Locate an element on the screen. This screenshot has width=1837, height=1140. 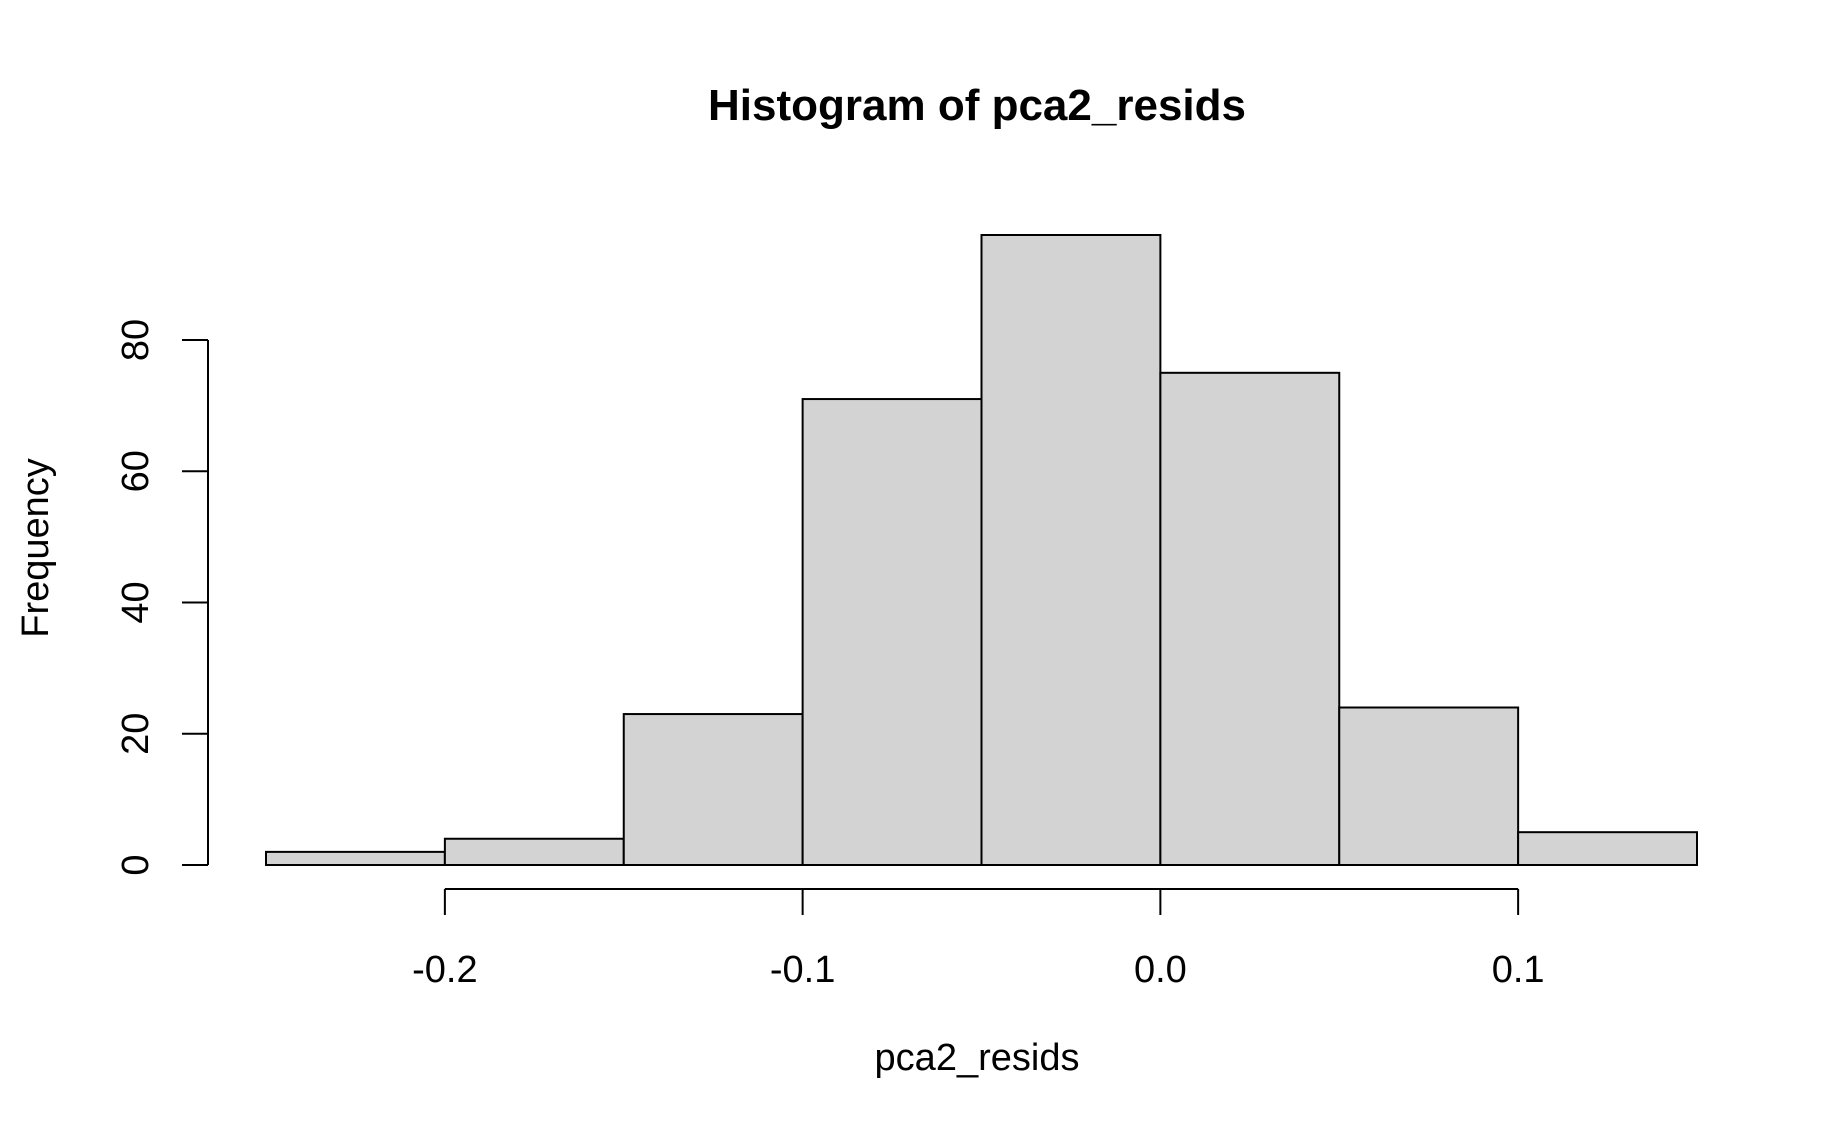
y-tick-label: 40 is located at coordinates (136, 602).